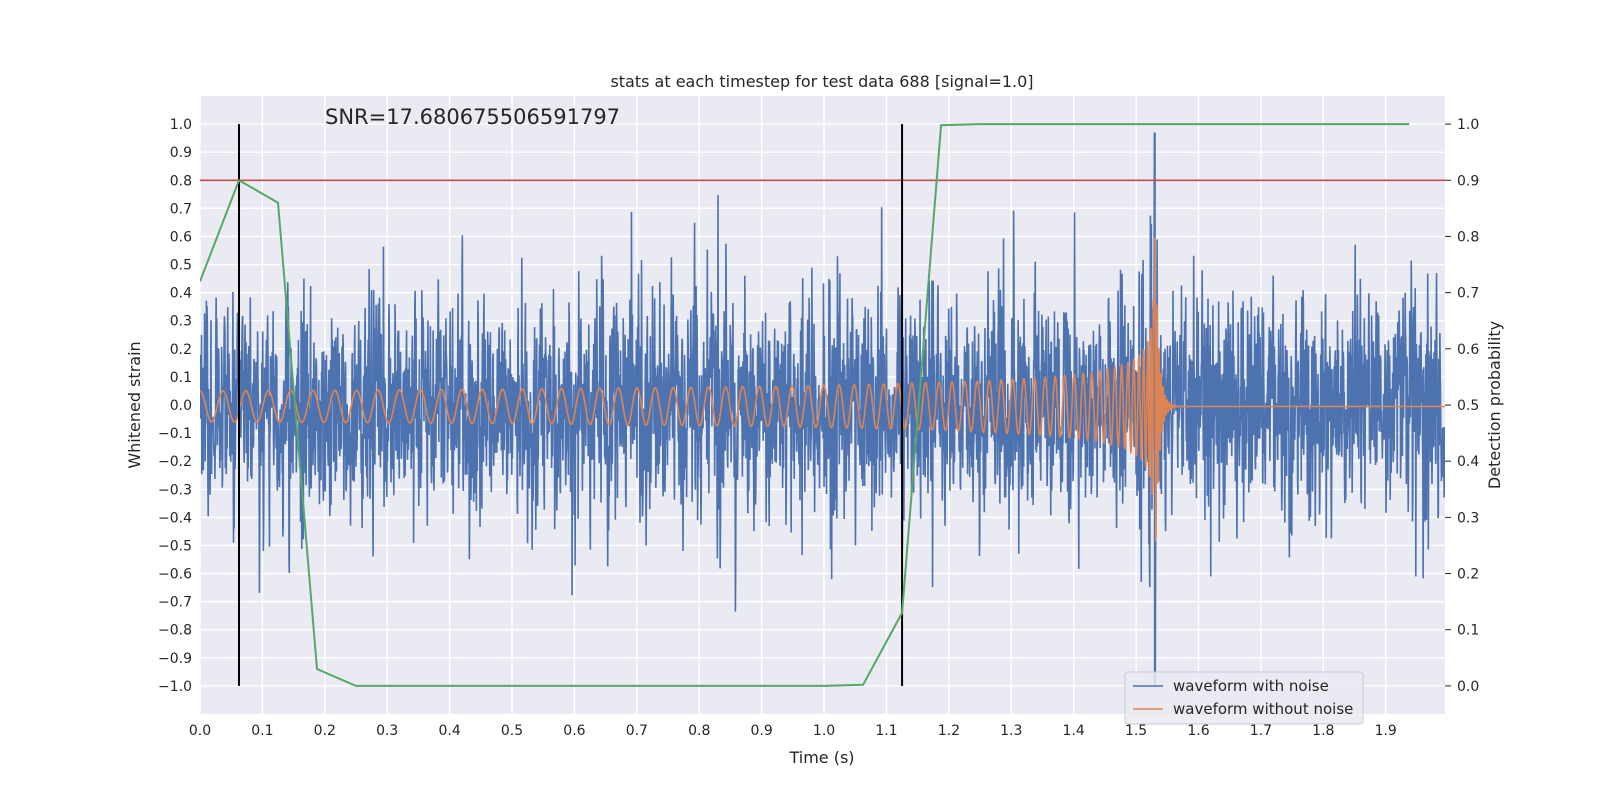  Describe the element at coordinates (472, 117) in the screenshot. I see `snr-annotation: SNR=17.680675506591797` at that location.